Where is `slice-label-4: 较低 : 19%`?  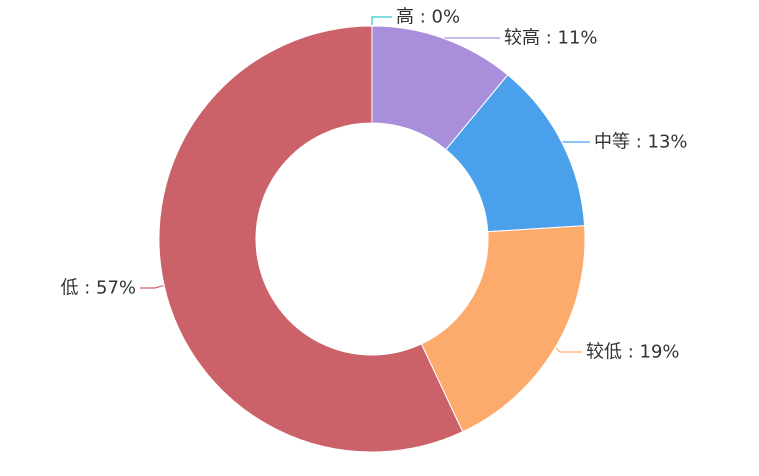
slice-label-4: 较低 : 19% is located at coordinates (633, 352).